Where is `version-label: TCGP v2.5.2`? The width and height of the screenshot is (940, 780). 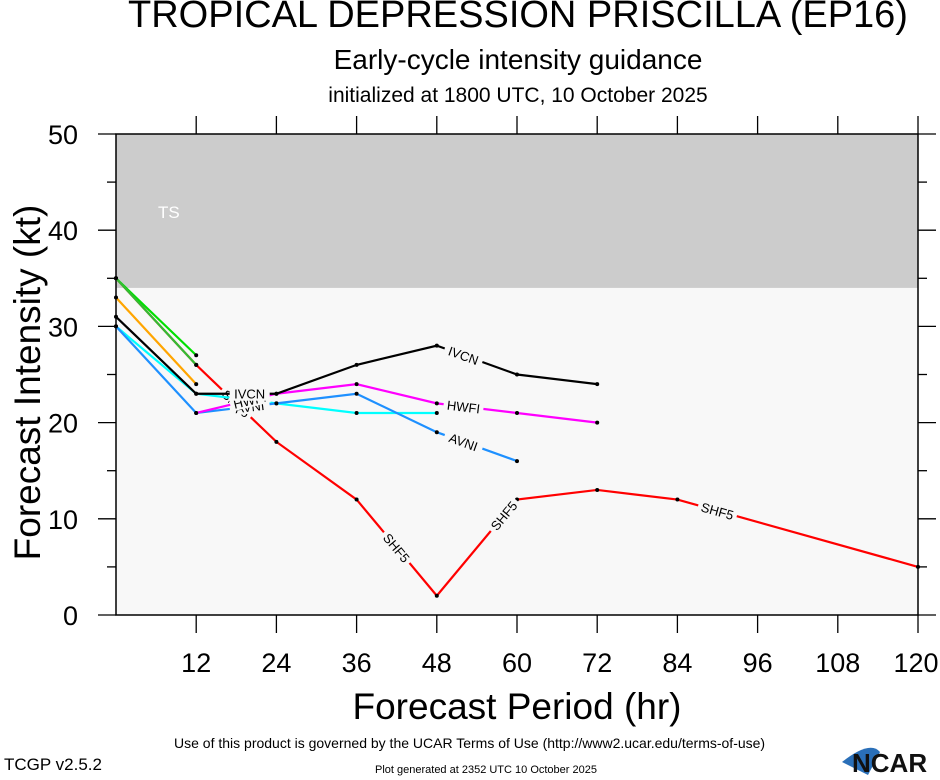
version-label: TCGP v2.5.2 is located at coordinates (53, 764).